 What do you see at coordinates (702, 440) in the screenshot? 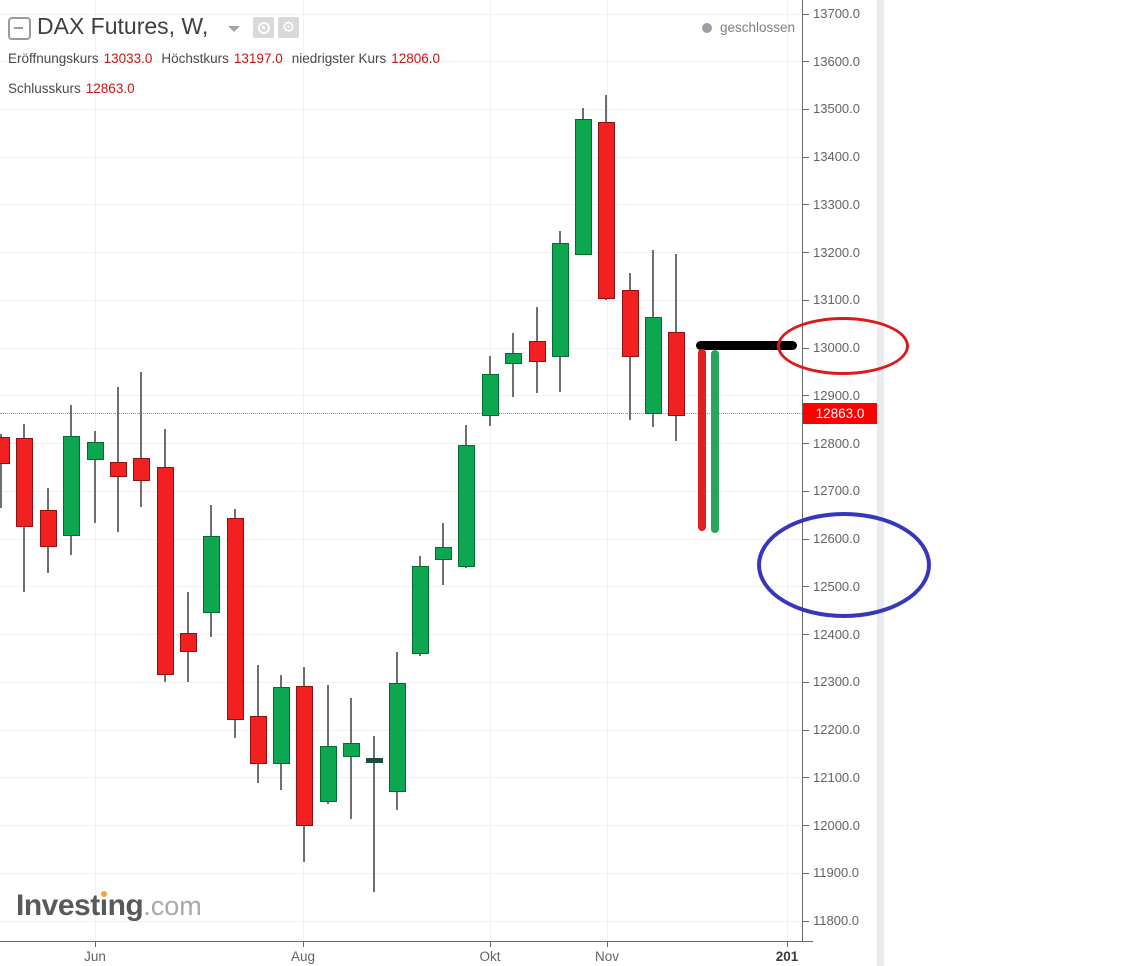
I see `annotation-red-vline` at bounding box center [702, 440].